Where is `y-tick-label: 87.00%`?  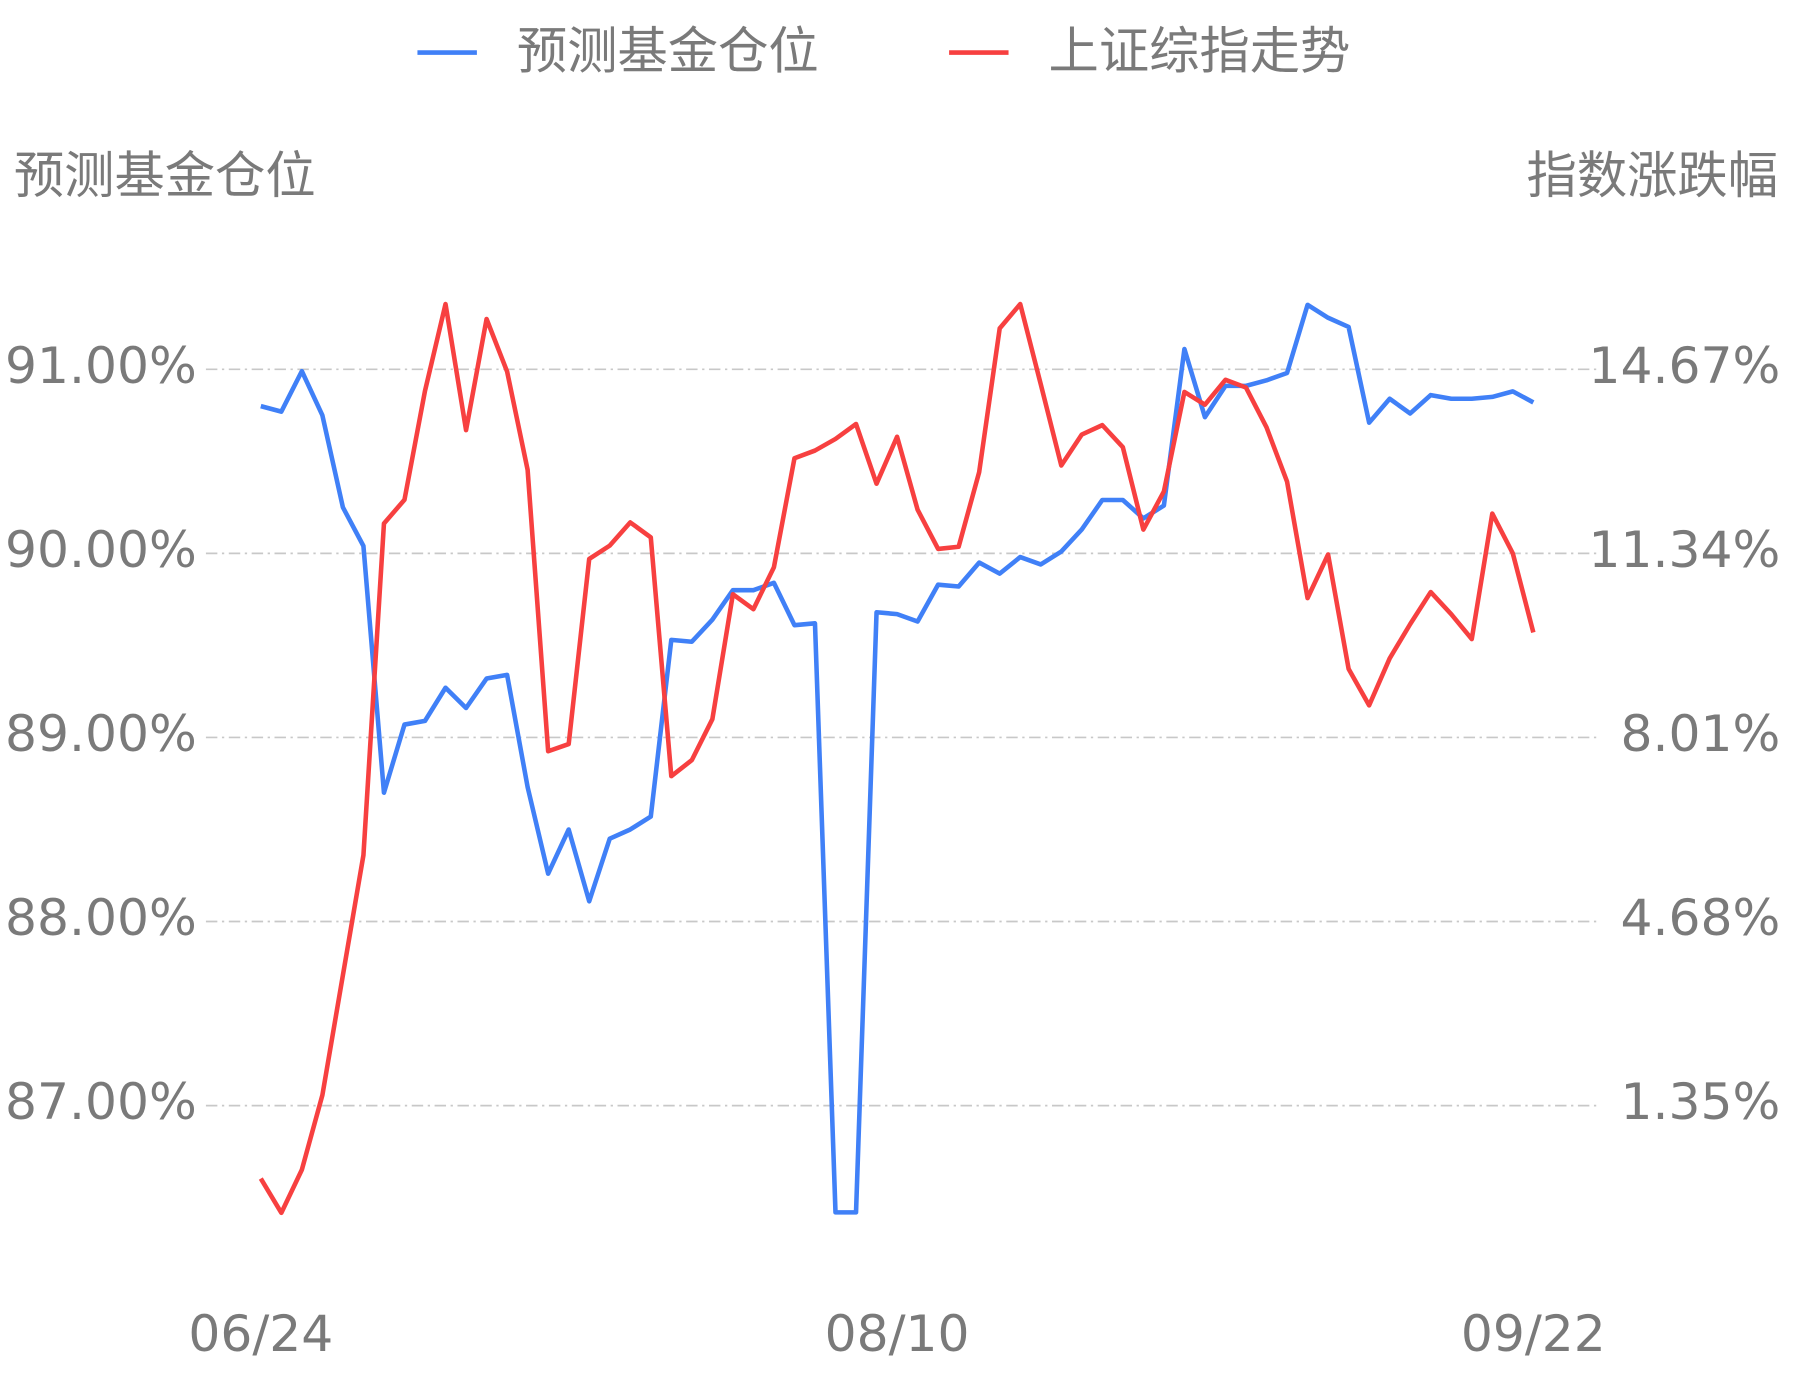
y-tick-label: 87.00% is located at coordinates (101, 1101).